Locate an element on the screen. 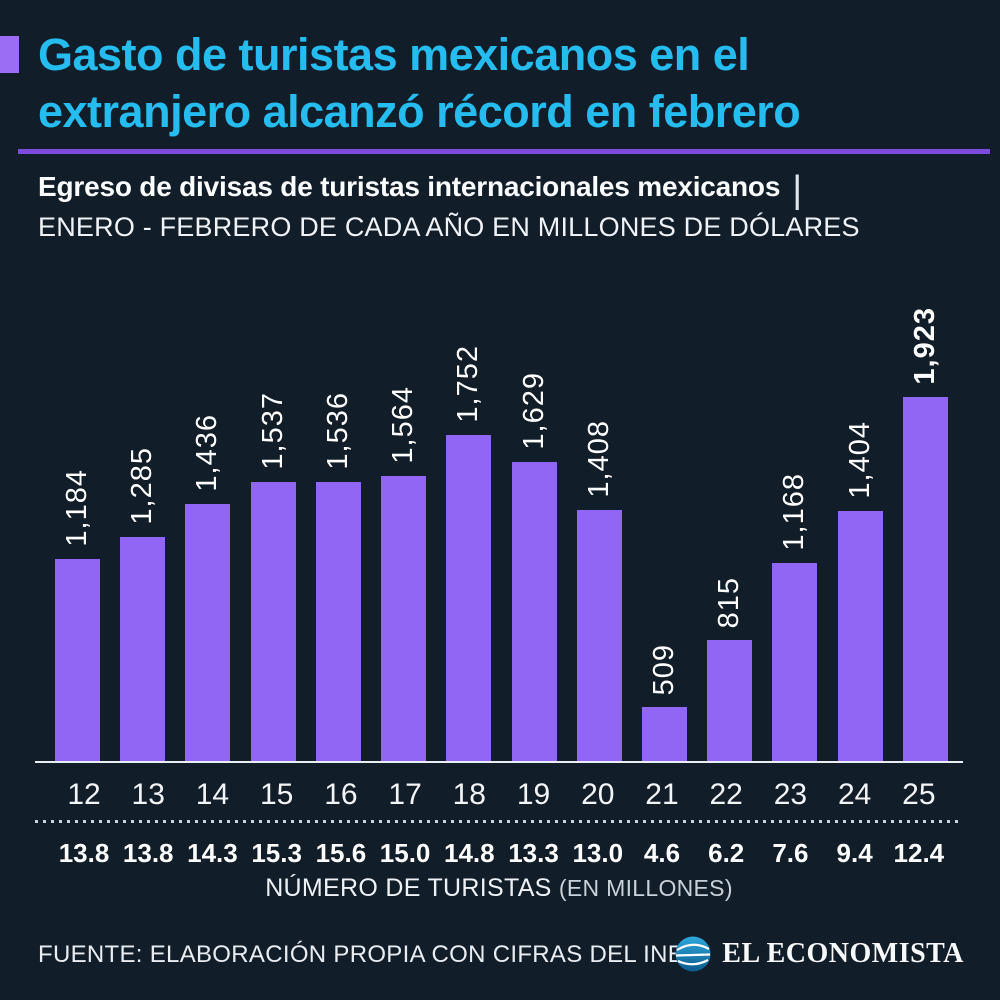  bar-group: 1,184 is located at coordinates (77, 615).